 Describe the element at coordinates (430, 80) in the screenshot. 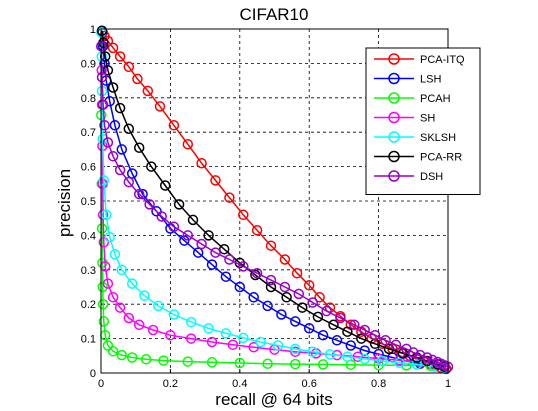

I see `legend-label: LSH` at that location.